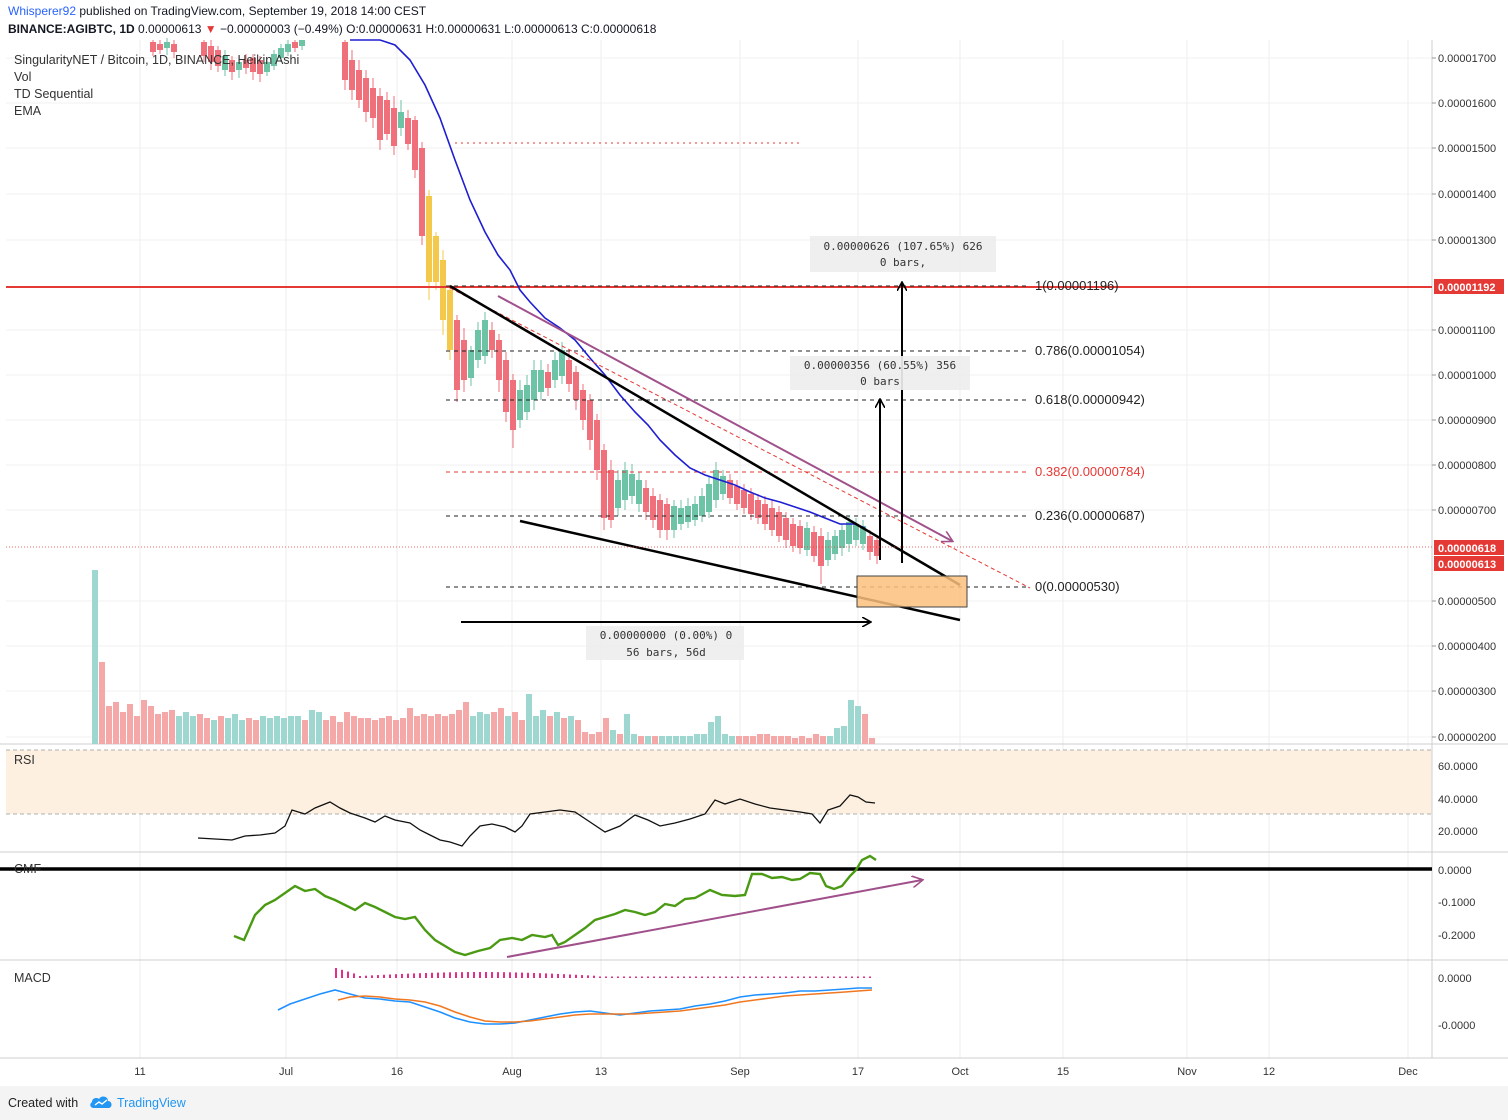 Image resolution: width=1508 pixels, height=1120 pixels. What do you see at coordinates (28, 869) in the screenshot?
I see `cmf-label: CMF` at bounding box center [28, 869].